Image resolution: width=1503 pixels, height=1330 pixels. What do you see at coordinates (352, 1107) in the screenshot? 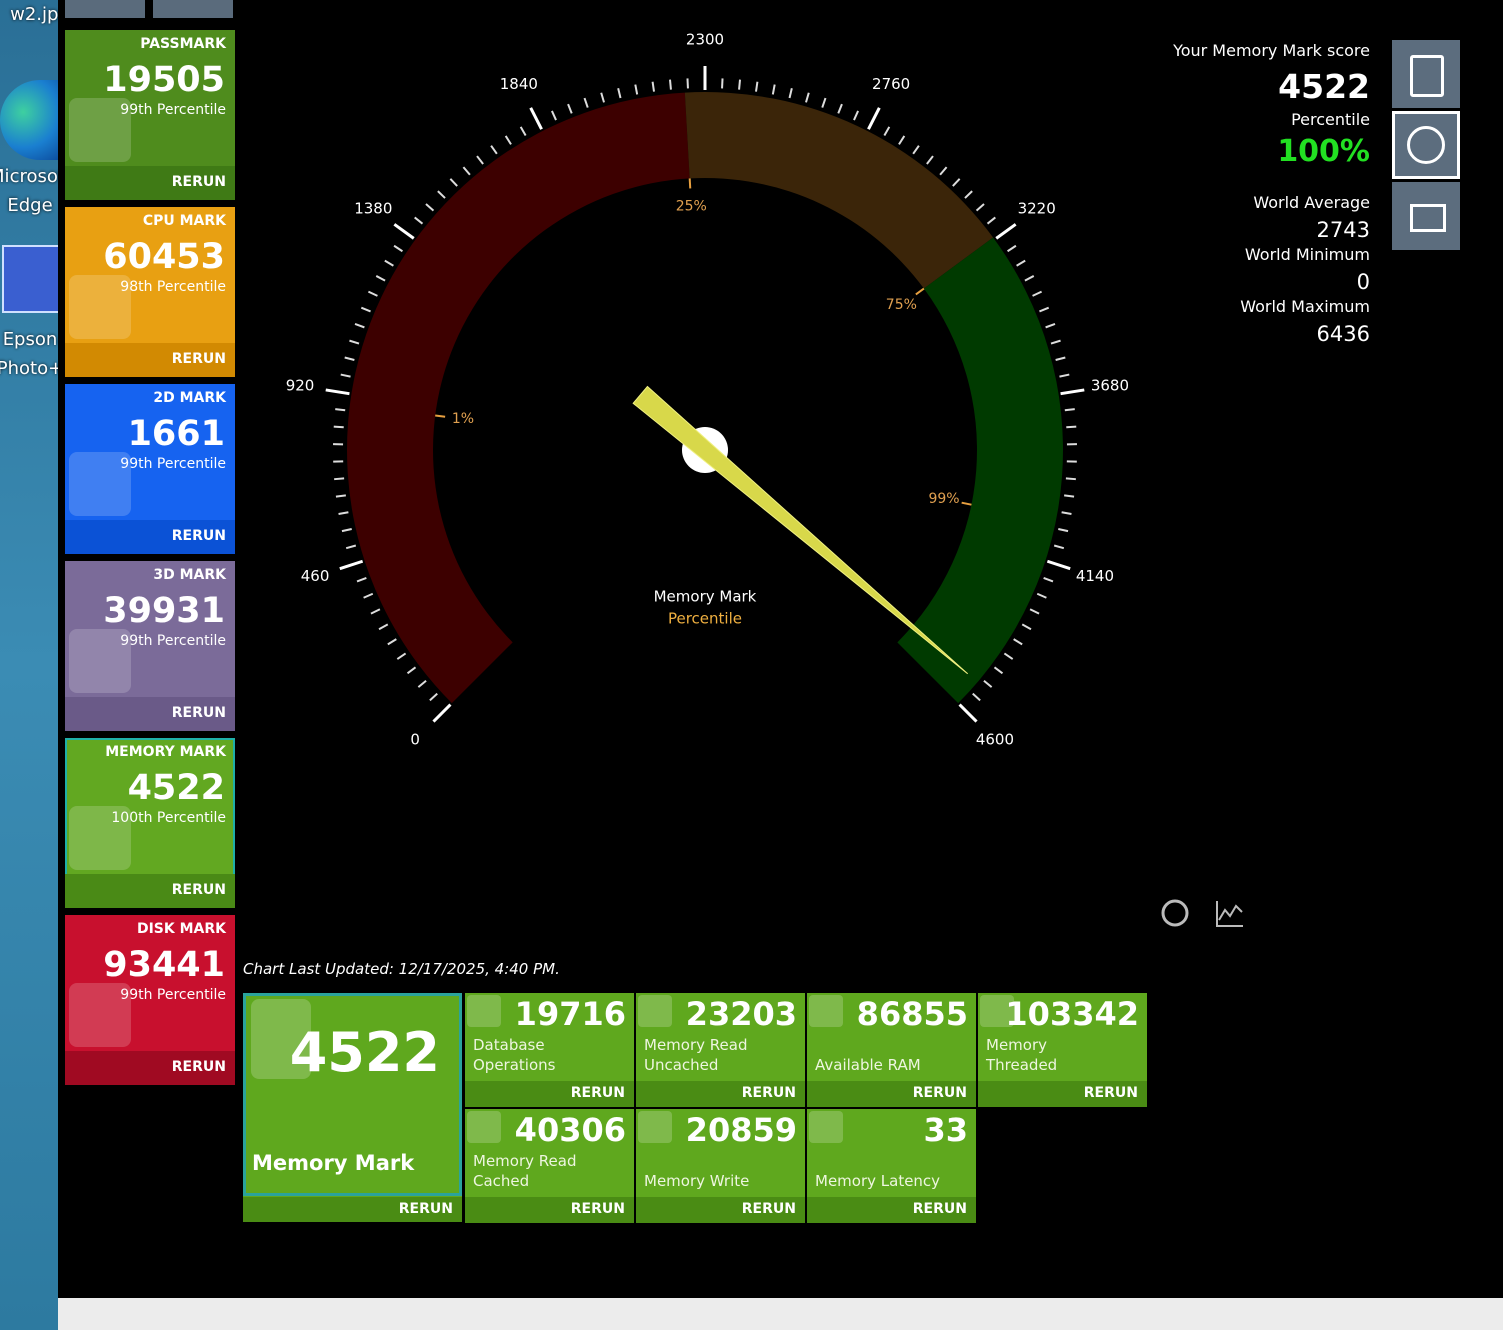
I see `main-result-tile: 4522 Memory Mark RERUN` at bounding box center [352, 1107].